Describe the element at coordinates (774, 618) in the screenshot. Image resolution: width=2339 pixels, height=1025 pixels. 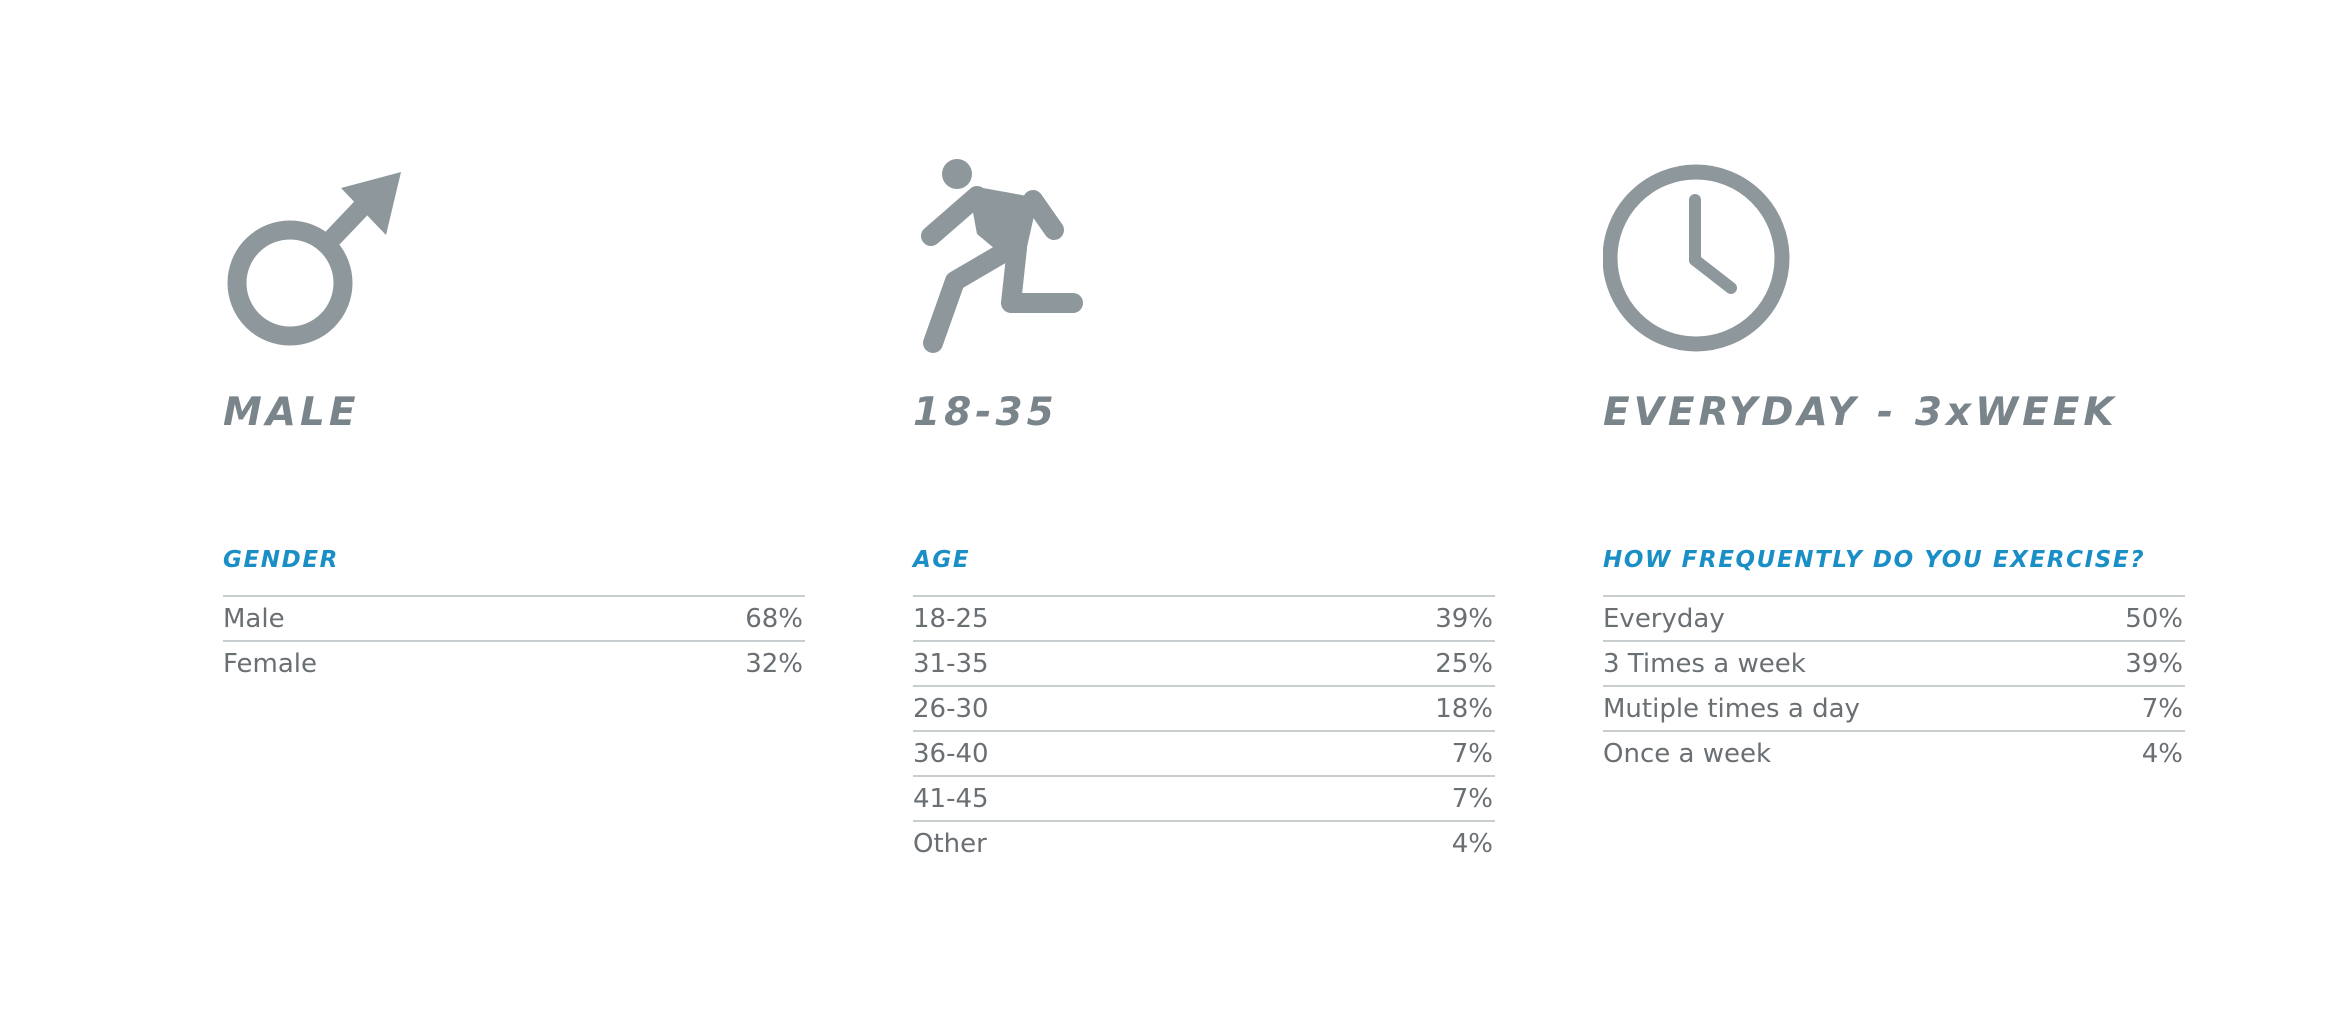
I see `row-value: 68%` at that location.